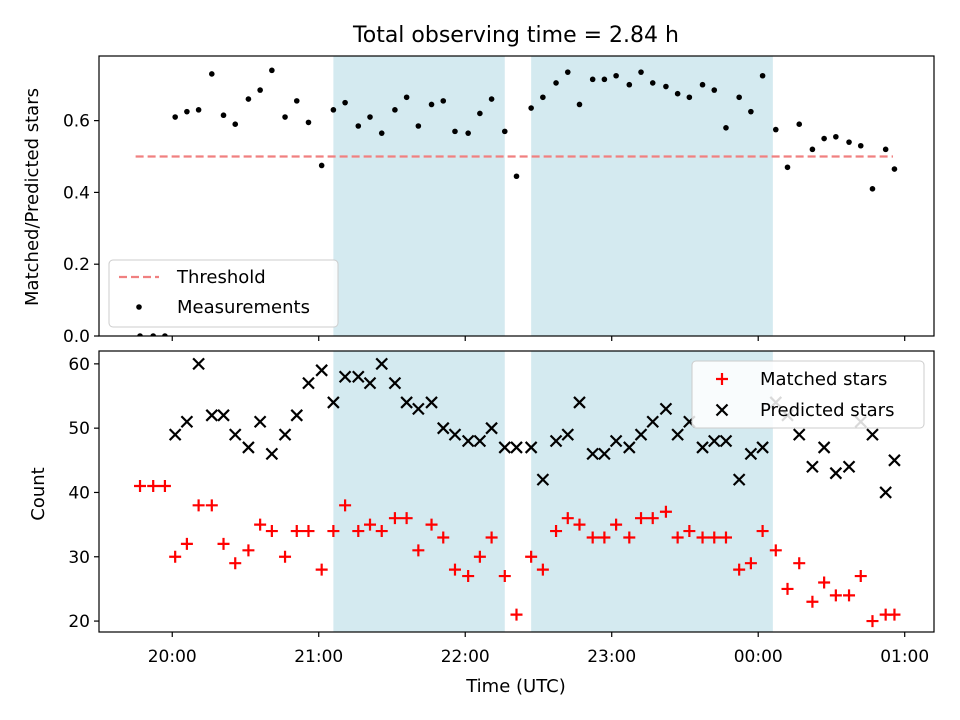  What do you see at coordinates (722, 410) in the screenshot?
I see `legend-predicted-swatch` at bounding box center [722, 410].